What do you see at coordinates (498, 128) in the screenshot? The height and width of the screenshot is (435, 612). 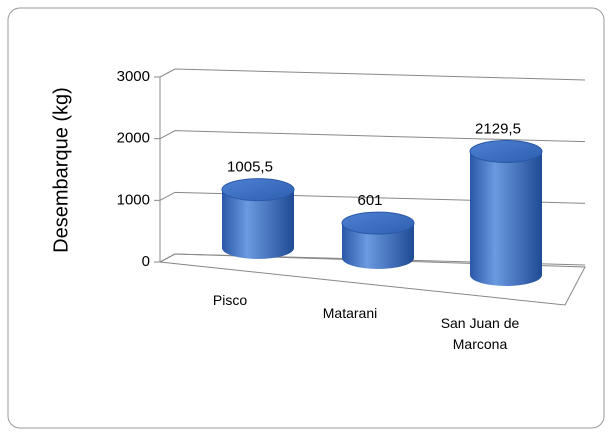 I see `data-label: 2129,5` at bounding box center [498, 128].